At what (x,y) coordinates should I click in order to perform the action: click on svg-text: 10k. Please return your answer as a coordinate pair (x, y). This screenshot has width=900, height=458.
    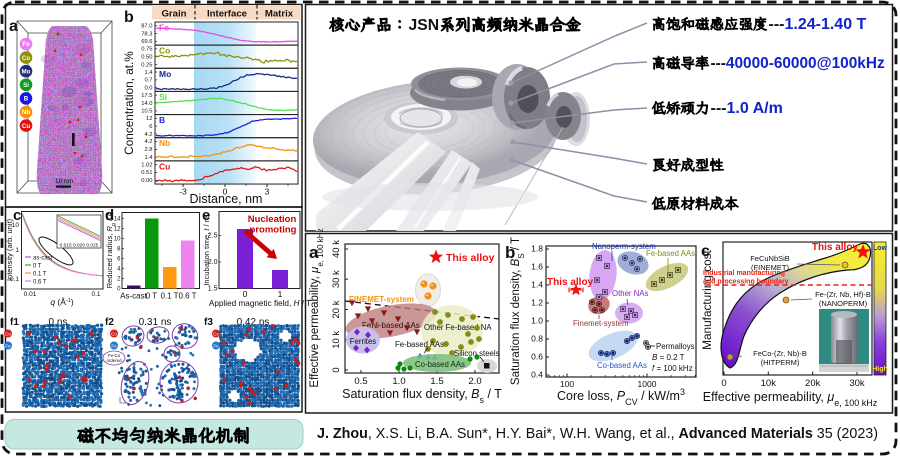
    Looking at the image, I should click on (769, 383).